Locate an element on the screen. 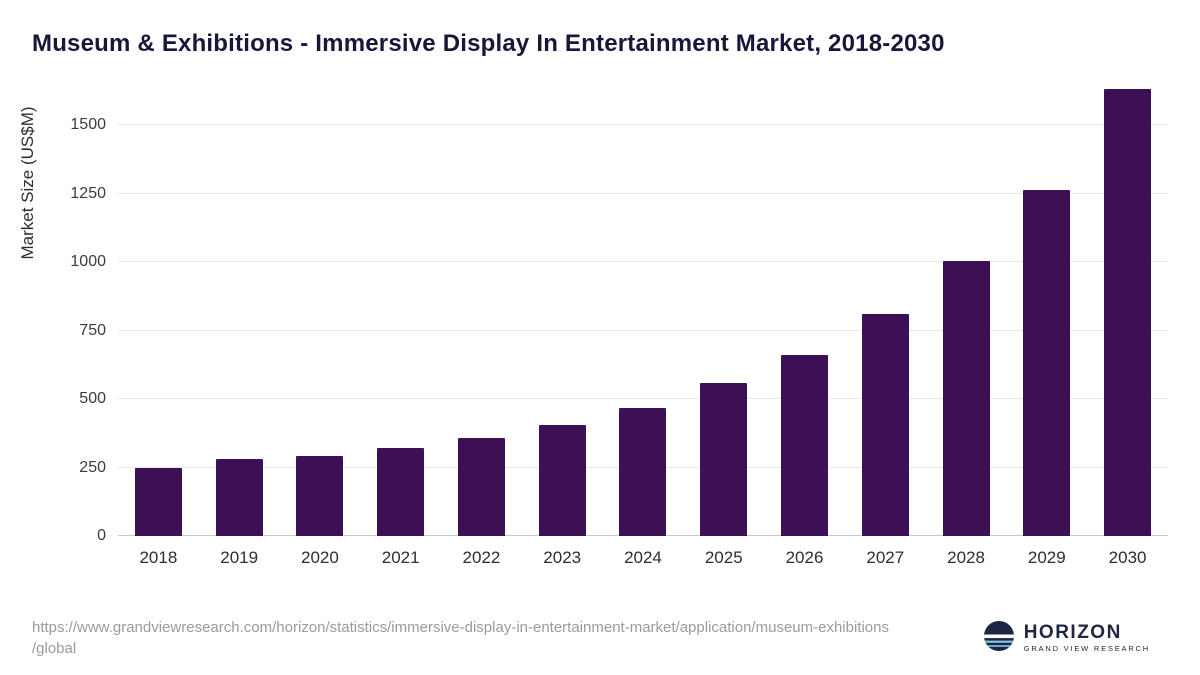 This screenshot has width=1200, height=675. x-tick-label: 2024 is located at coordinates (643, 557).